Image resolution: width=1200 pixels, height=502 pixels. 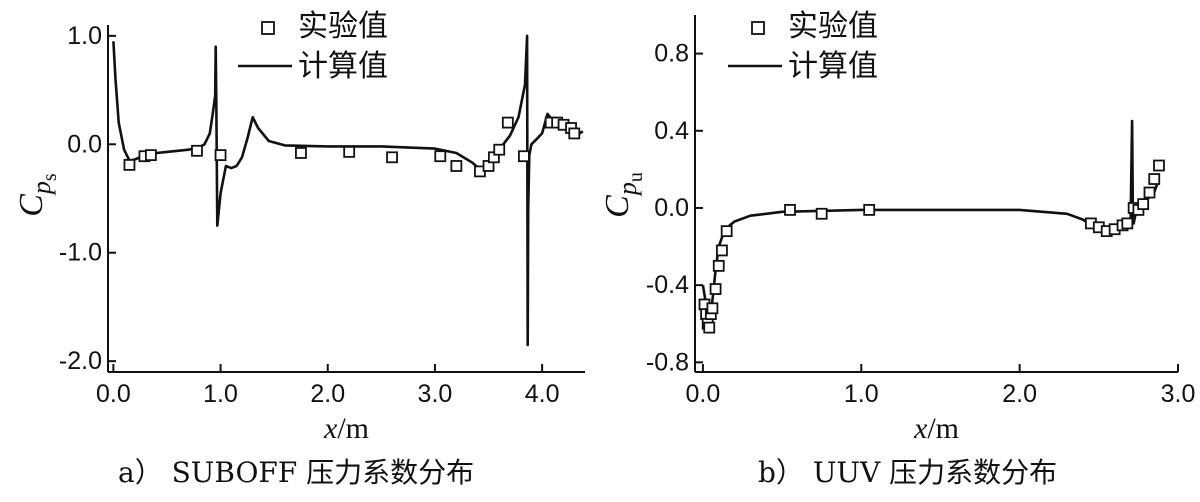 I want to click on x-tick-label: 4.0, so click(x=542, y=394).